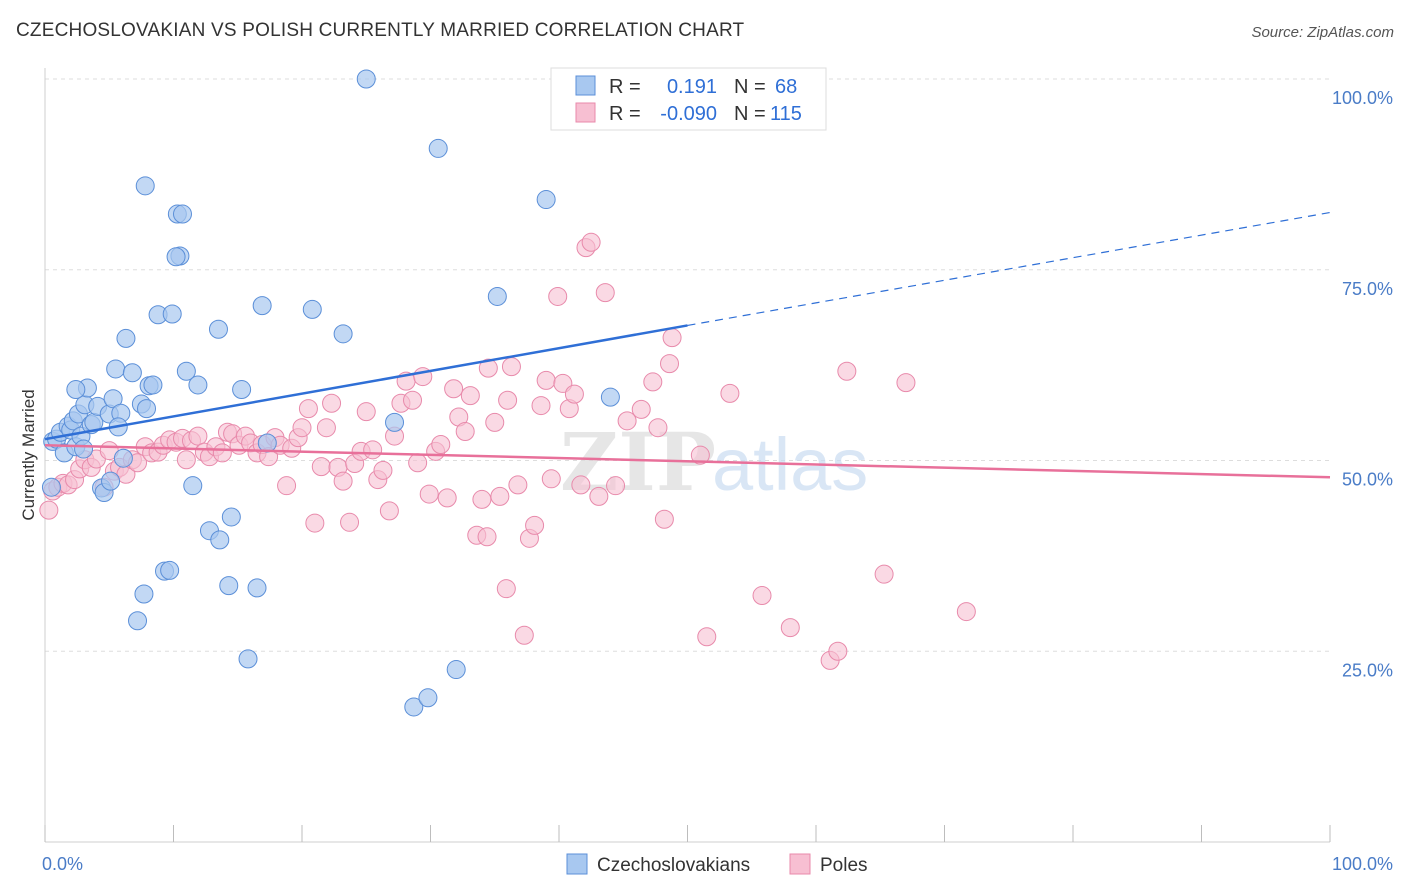 The width and height of the screenshot is (1406, 892). Describe the element at coordinates (750, 114) in the screenshot. I see `legend-n-label-2: N =` at that location.